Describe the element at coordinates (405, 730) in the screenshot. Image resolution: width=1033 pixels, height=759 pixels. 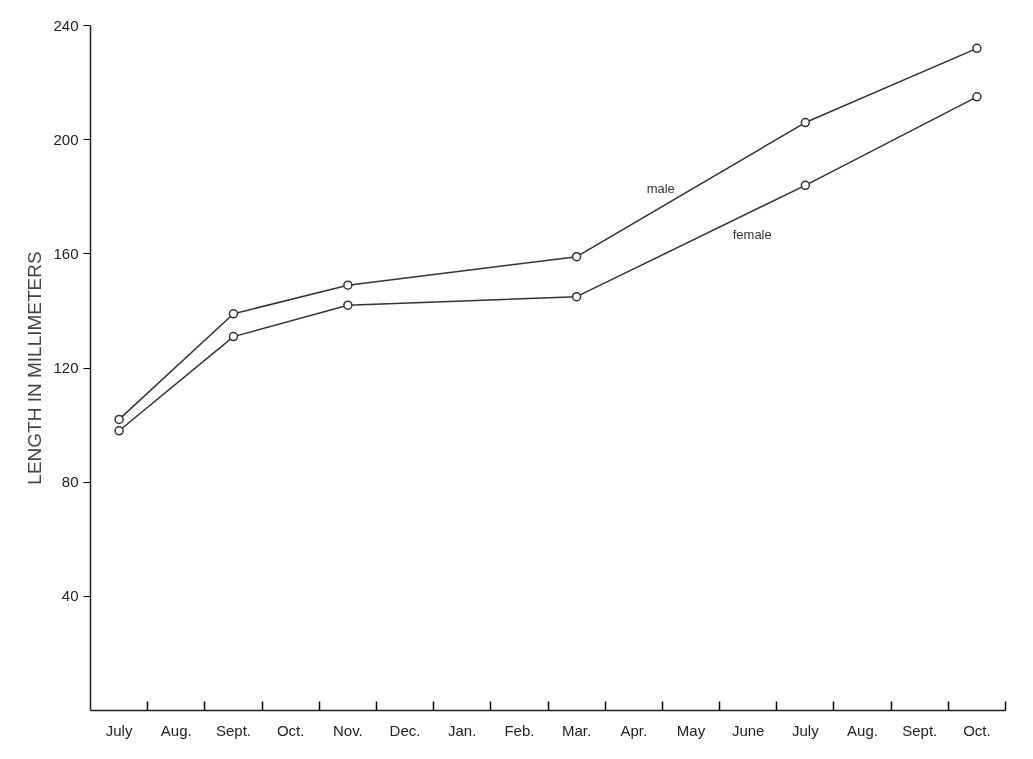
I see `x-tick-label: Dec.` at that location.